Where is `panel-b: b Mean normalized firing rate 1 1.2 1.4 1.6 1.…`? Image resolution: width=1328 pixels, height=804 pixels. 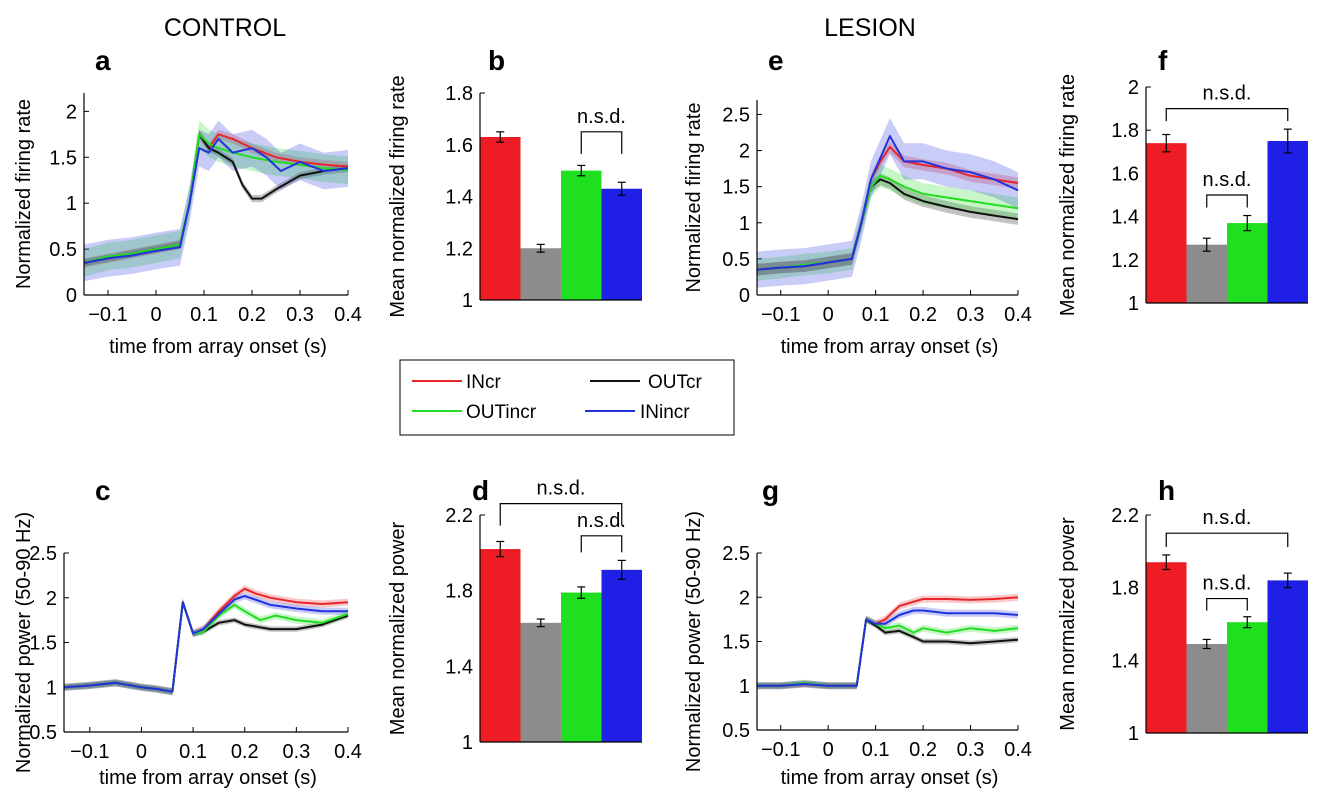 panel-b: b Mean normalized firing rate 1 1.2 1.4 1.6 1.… is located at coordinates (514, 181).